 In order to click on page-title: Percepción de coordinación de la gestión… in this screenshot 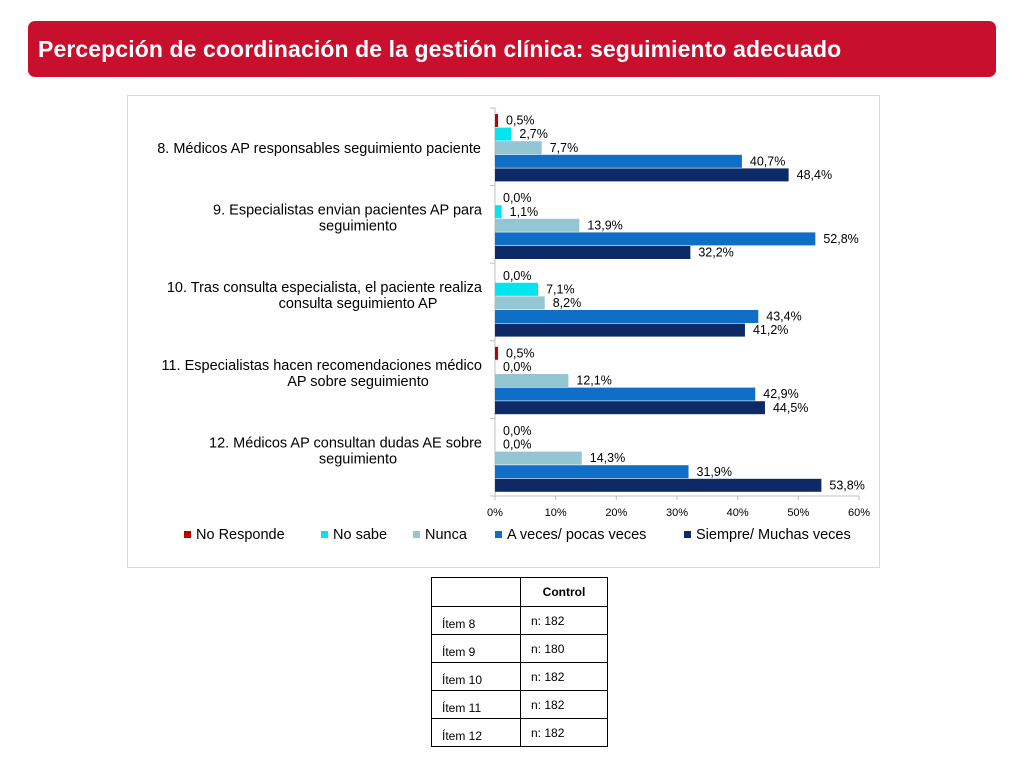, I will do `click(440, 48)`.